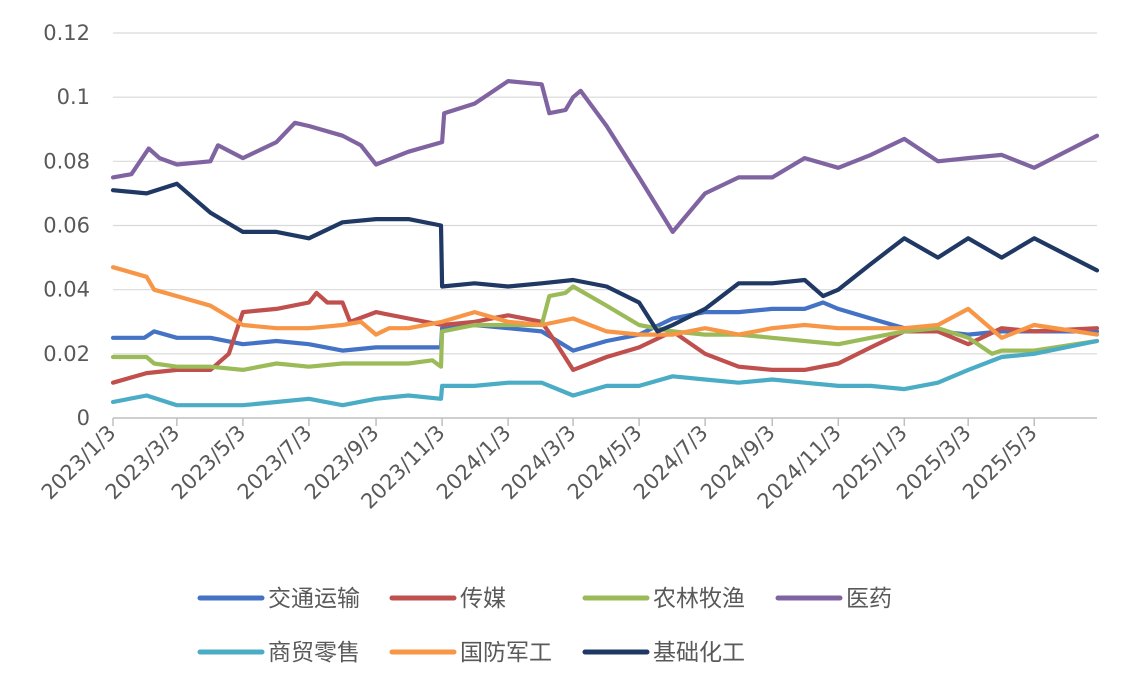 The width and height of the screenshot is (1125, 681). Describe the element at coordinates (314, 599) in the screenshot. I see `legend-label: 交通运输` at that location.